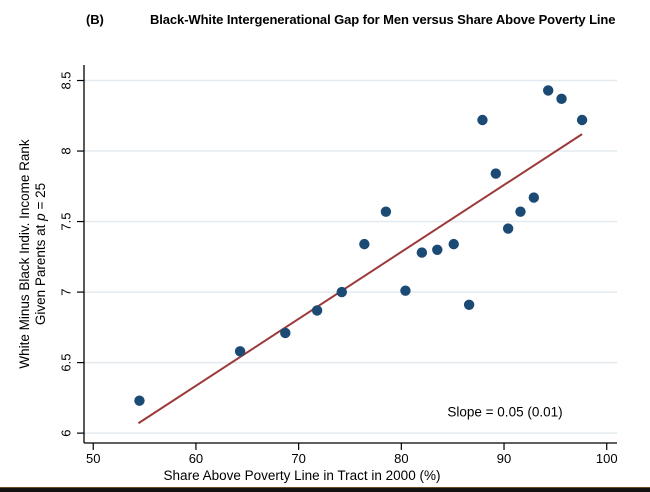  What do you see at coordinates (505, 412) in the screenshot?
I see `slope-annotation: Slope = 0.05 (0.01)` at bounding box center [505, 412].